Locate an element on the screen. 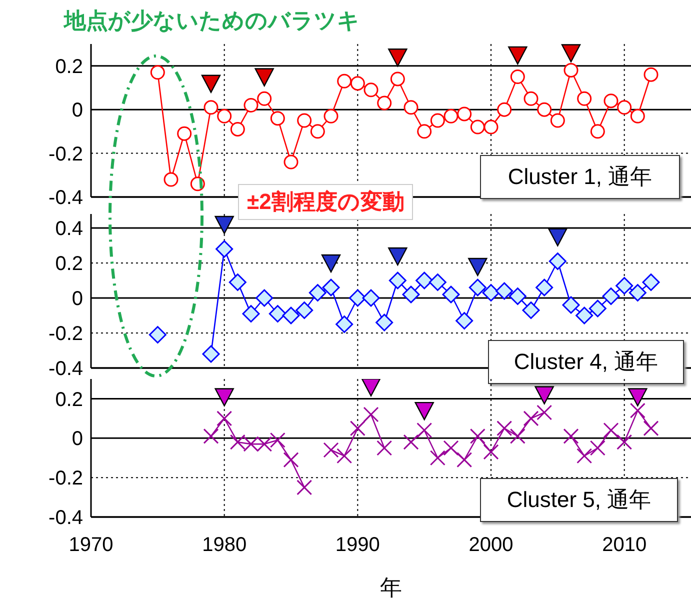 Image resolution: width=691 pixels, height=613 pixels. text: Cluster 4, 通年 is located at coordinates (586, 362).